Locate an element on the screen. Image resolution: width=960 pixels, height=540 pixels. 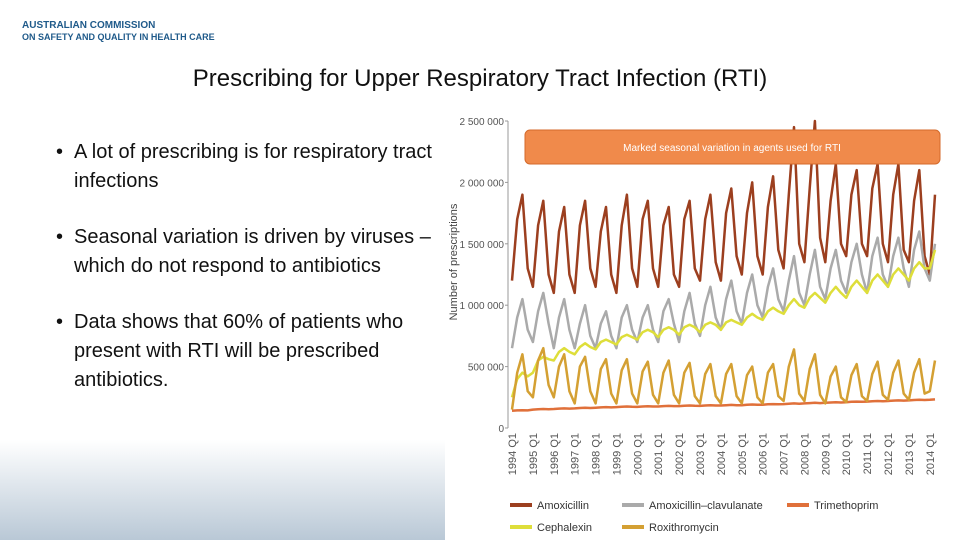
x-tick-label: 1996 Q1 is located at coordinates (555, 454).